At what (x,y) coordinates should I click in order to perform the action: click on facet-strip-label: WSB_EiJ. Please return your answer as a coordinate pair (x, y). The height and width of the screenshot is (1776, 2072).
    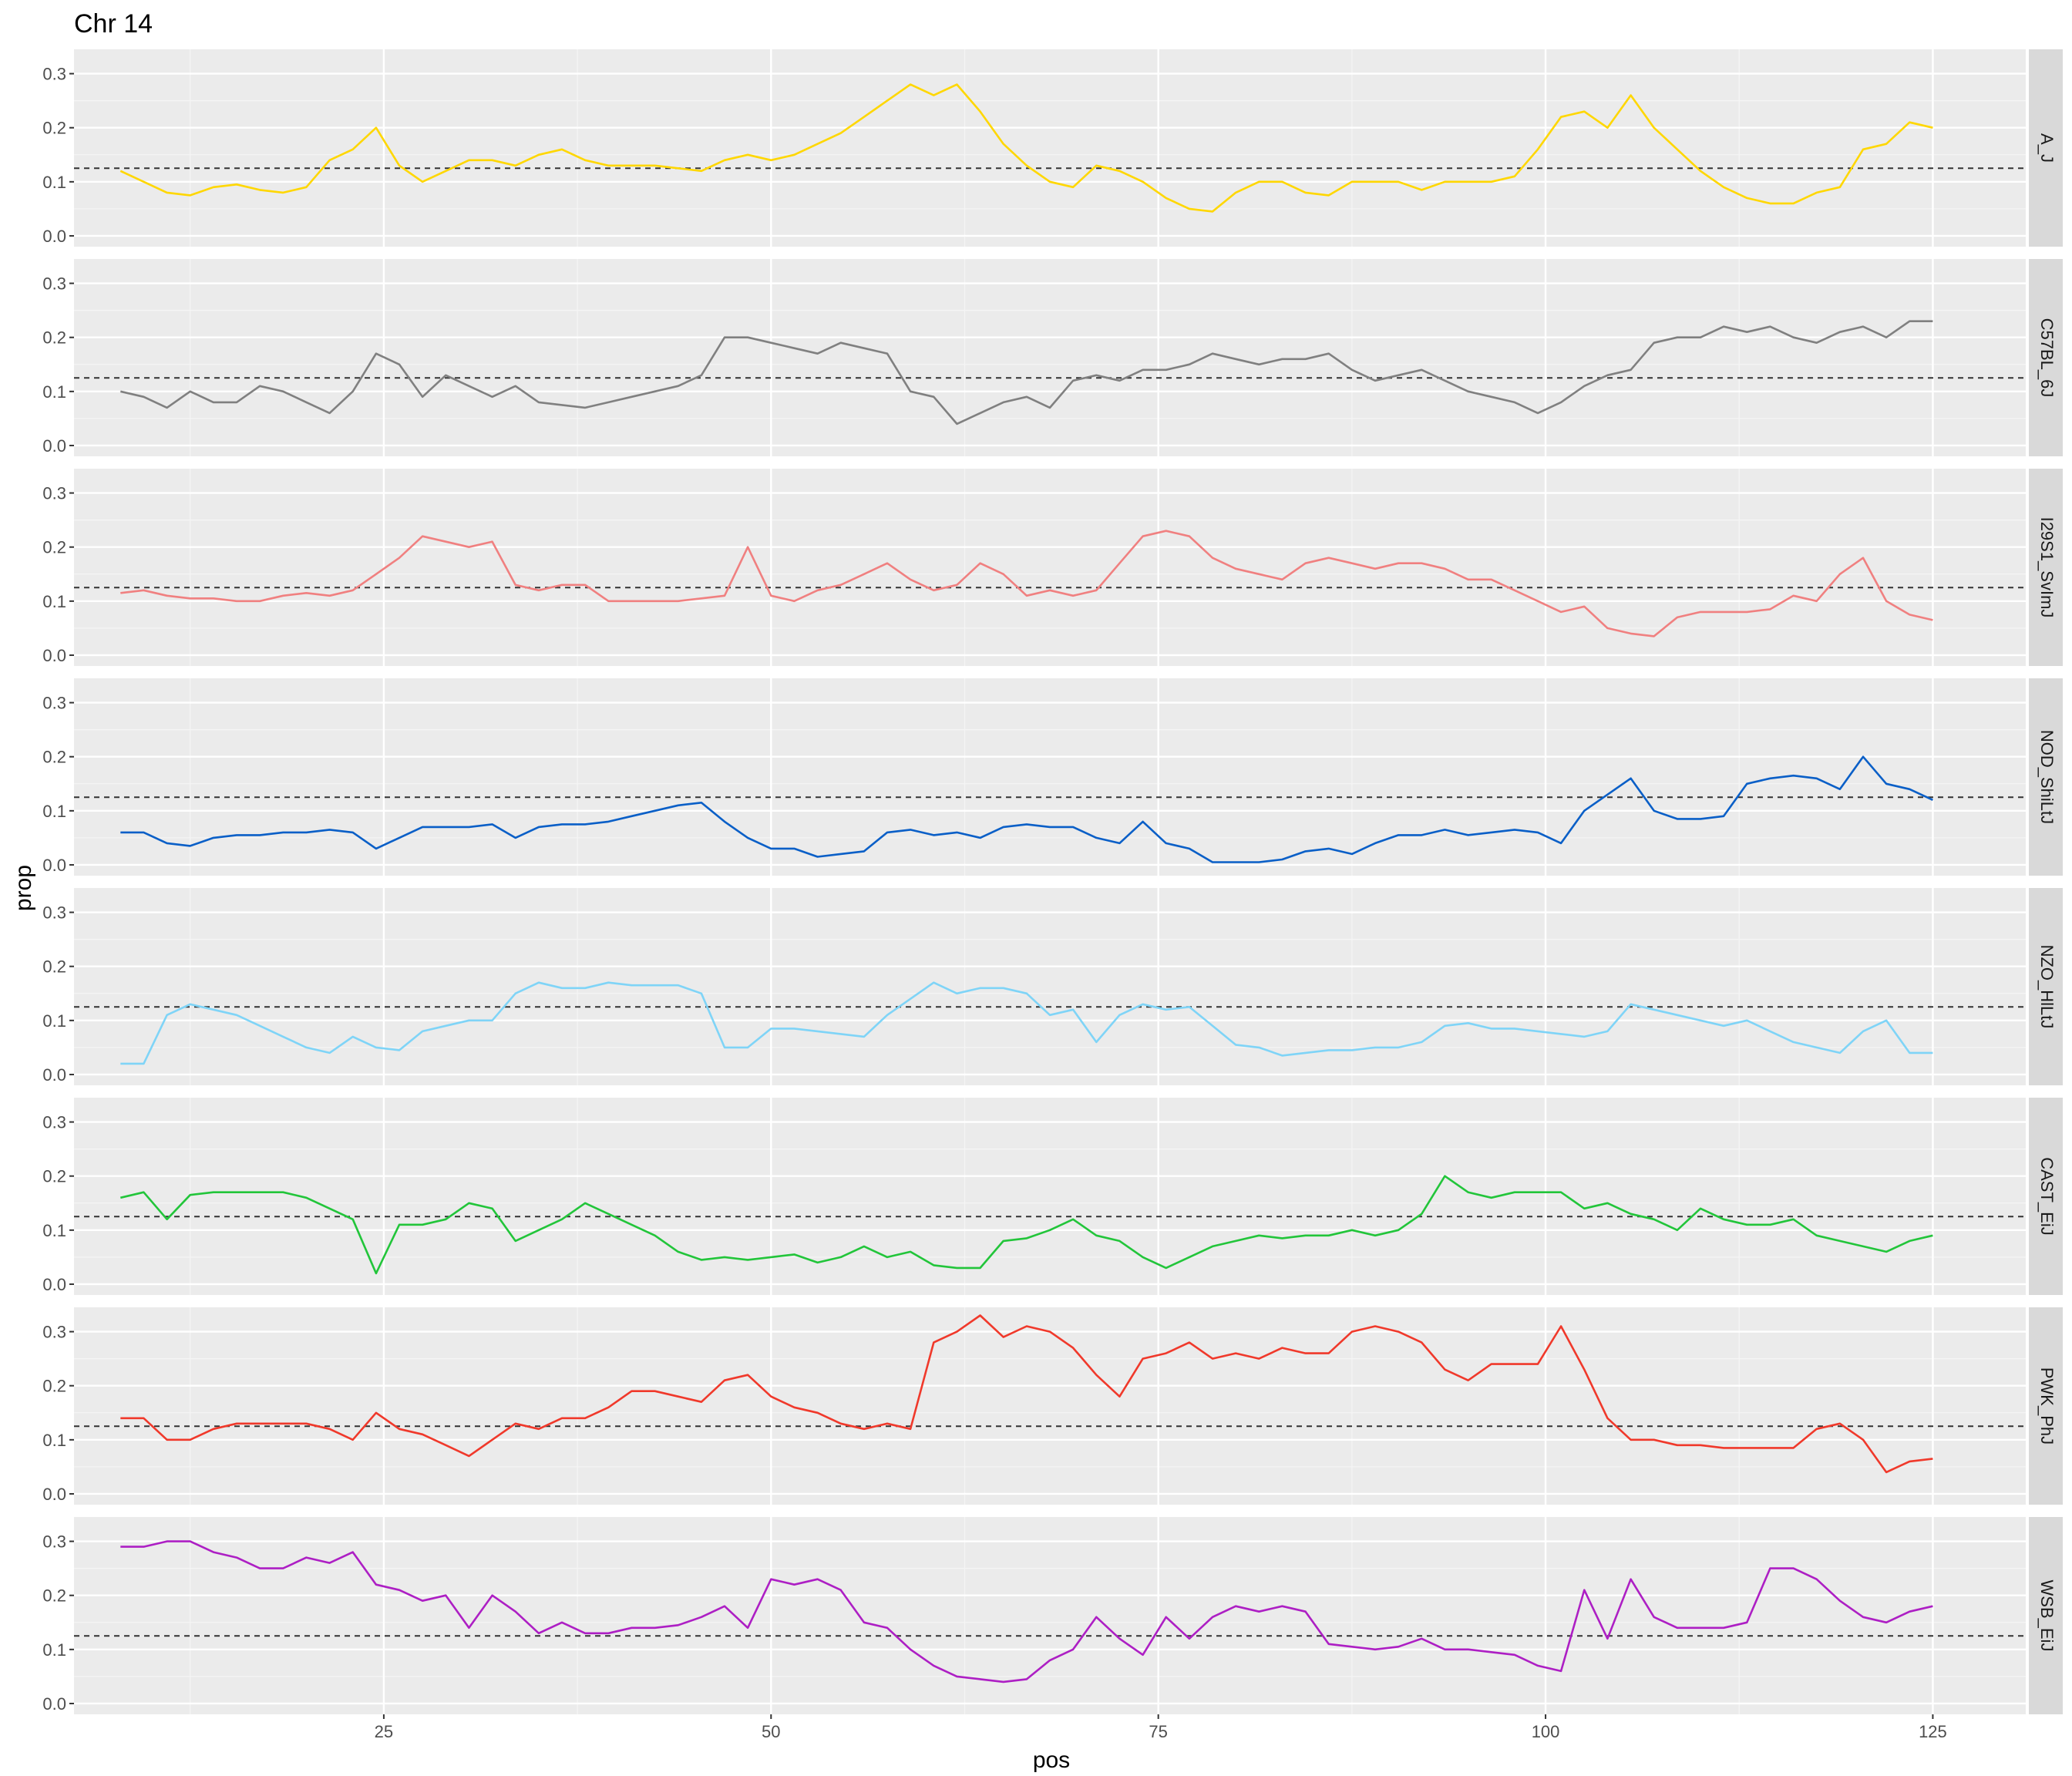
    Looking at the image, I should click on (2047, 1616).